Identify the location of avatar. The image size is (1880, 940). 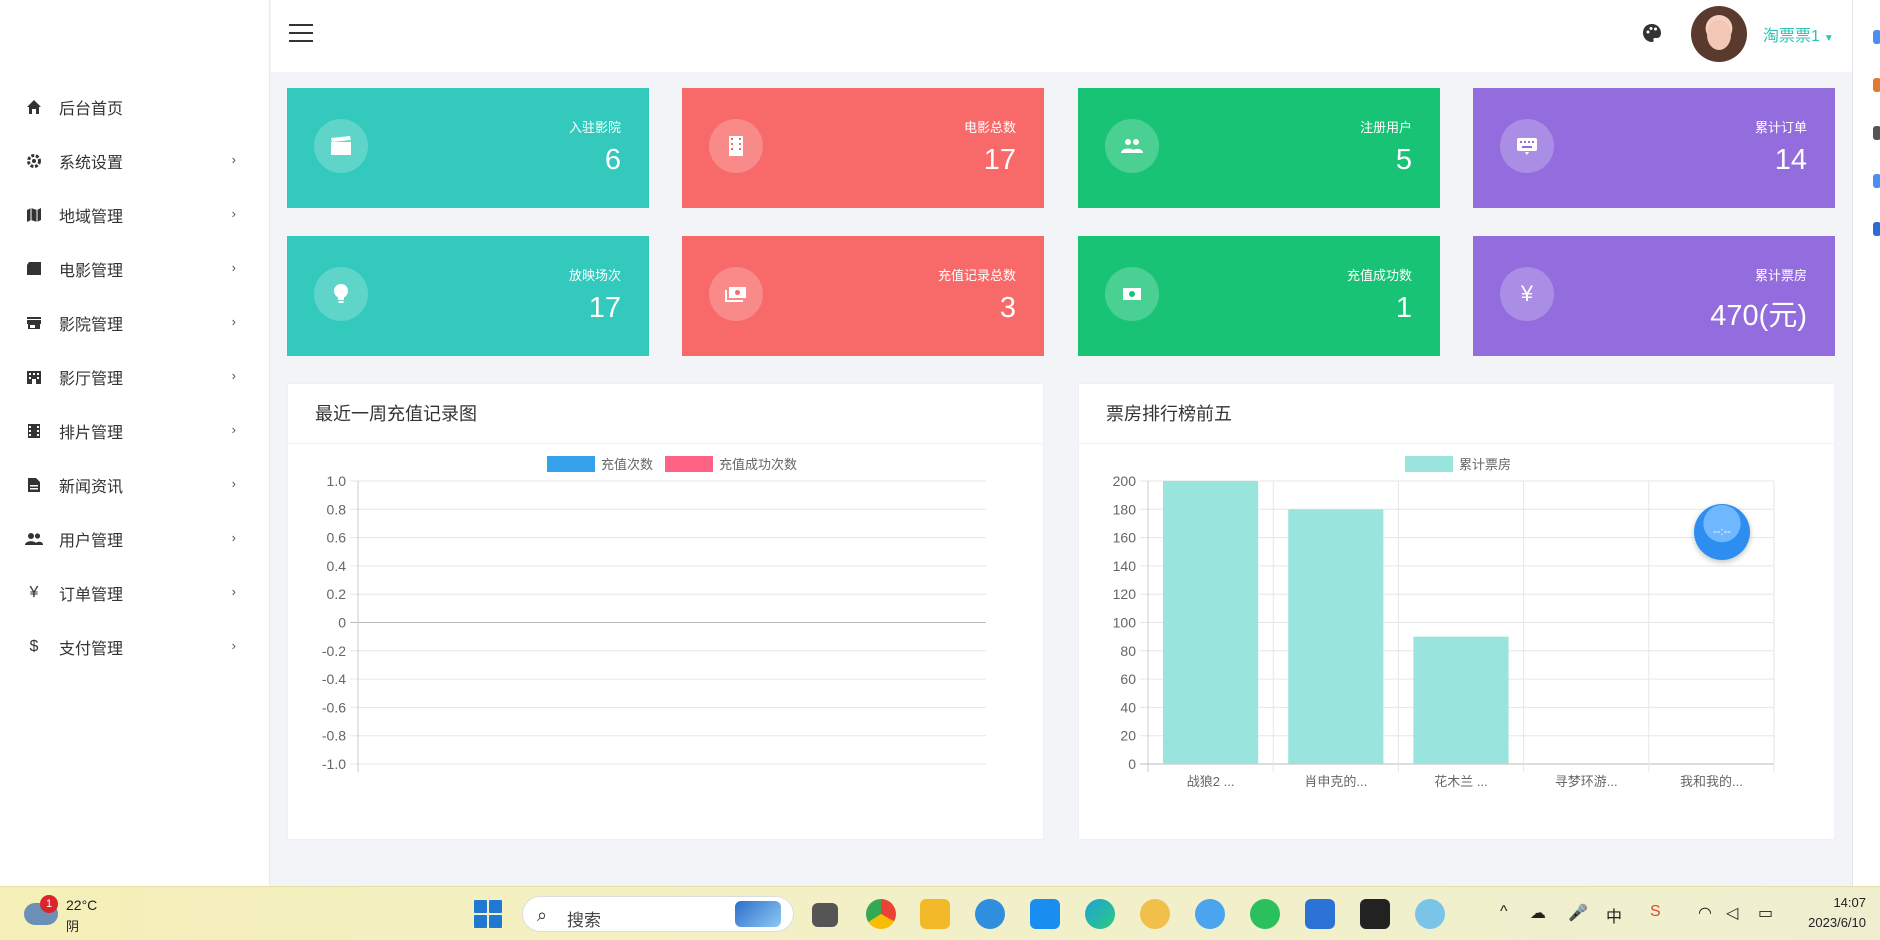
(1719, 34).